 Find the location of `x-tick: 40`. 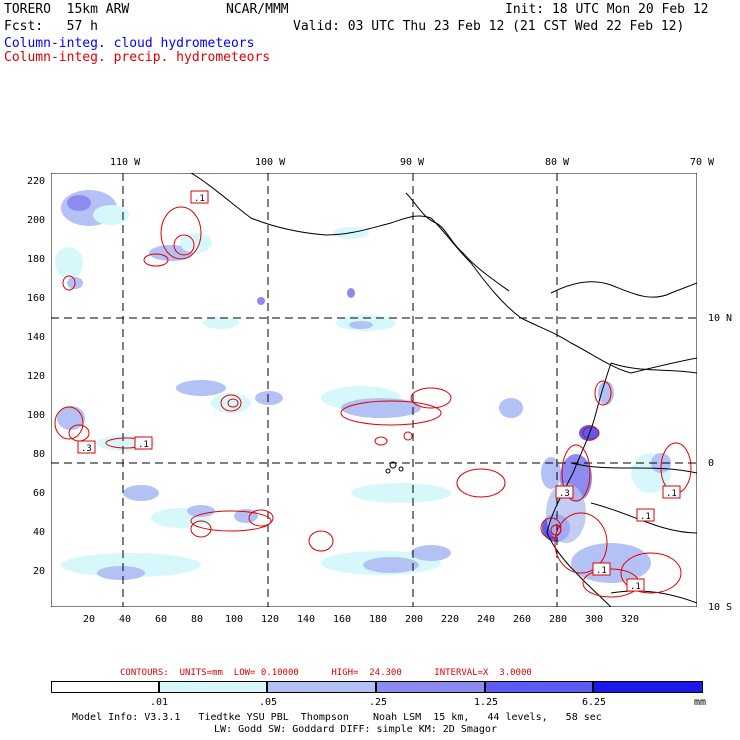

x-tick: 40 is located at coordinates (125, 619).